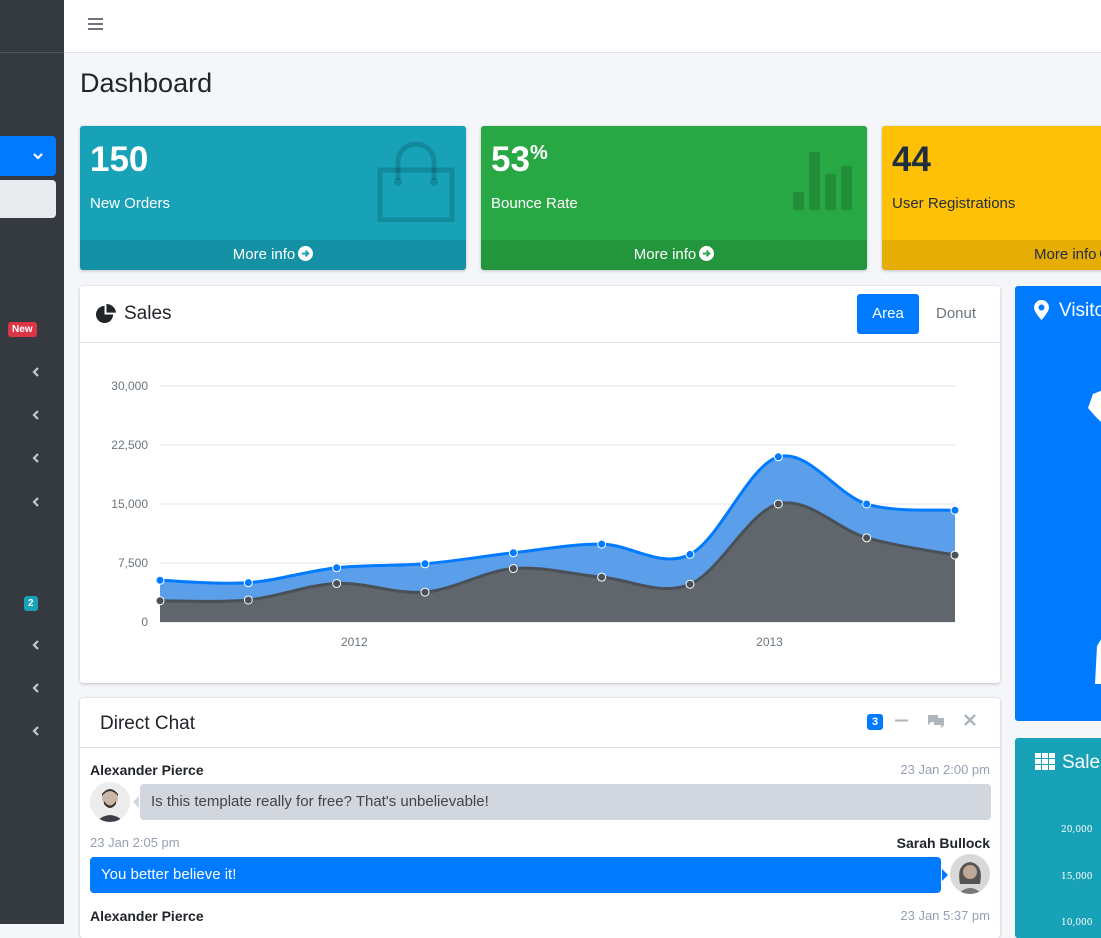 This screenshot has width=1101, height=938. I want to click on y-tick-label: 10,000, so click(1077, 923).